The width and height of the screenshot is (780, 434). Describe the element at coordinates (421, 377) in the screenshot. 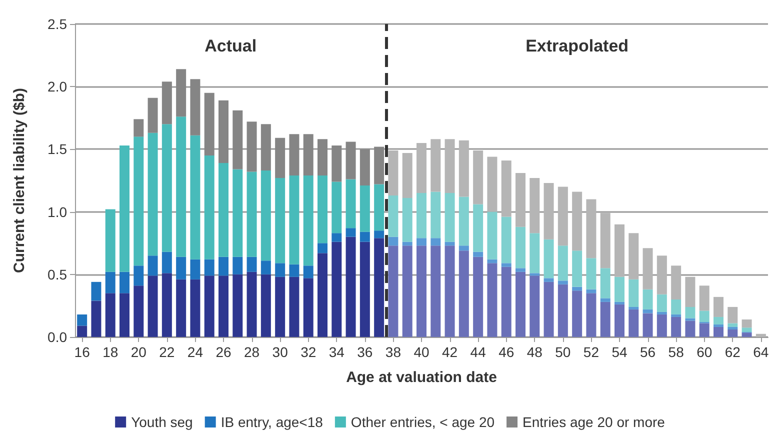

I see `x-axis-title: Age at valuation date` at that location.